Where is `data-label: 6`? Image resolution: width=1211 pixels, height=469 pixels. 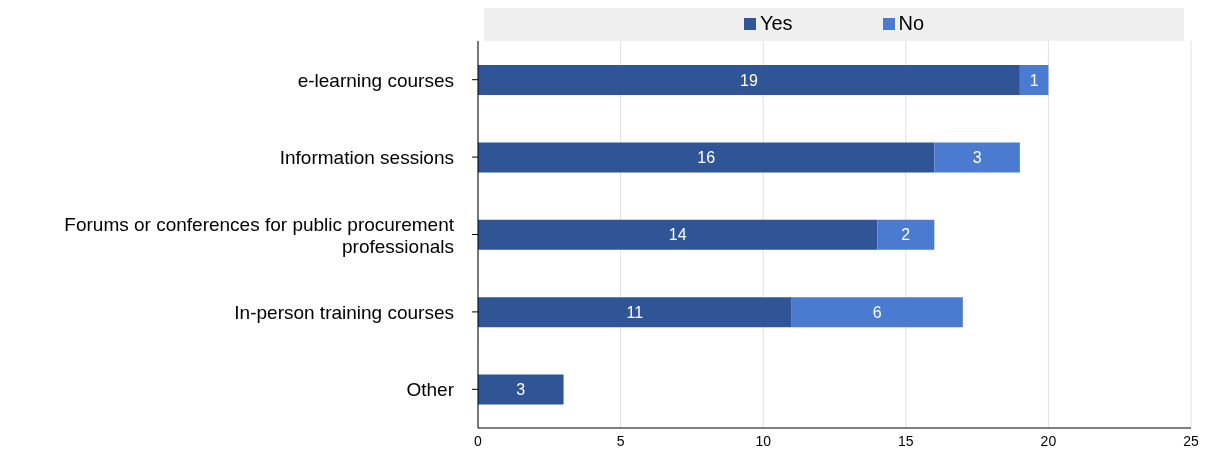 data-label: 6 is located at coordinates (877, 312).